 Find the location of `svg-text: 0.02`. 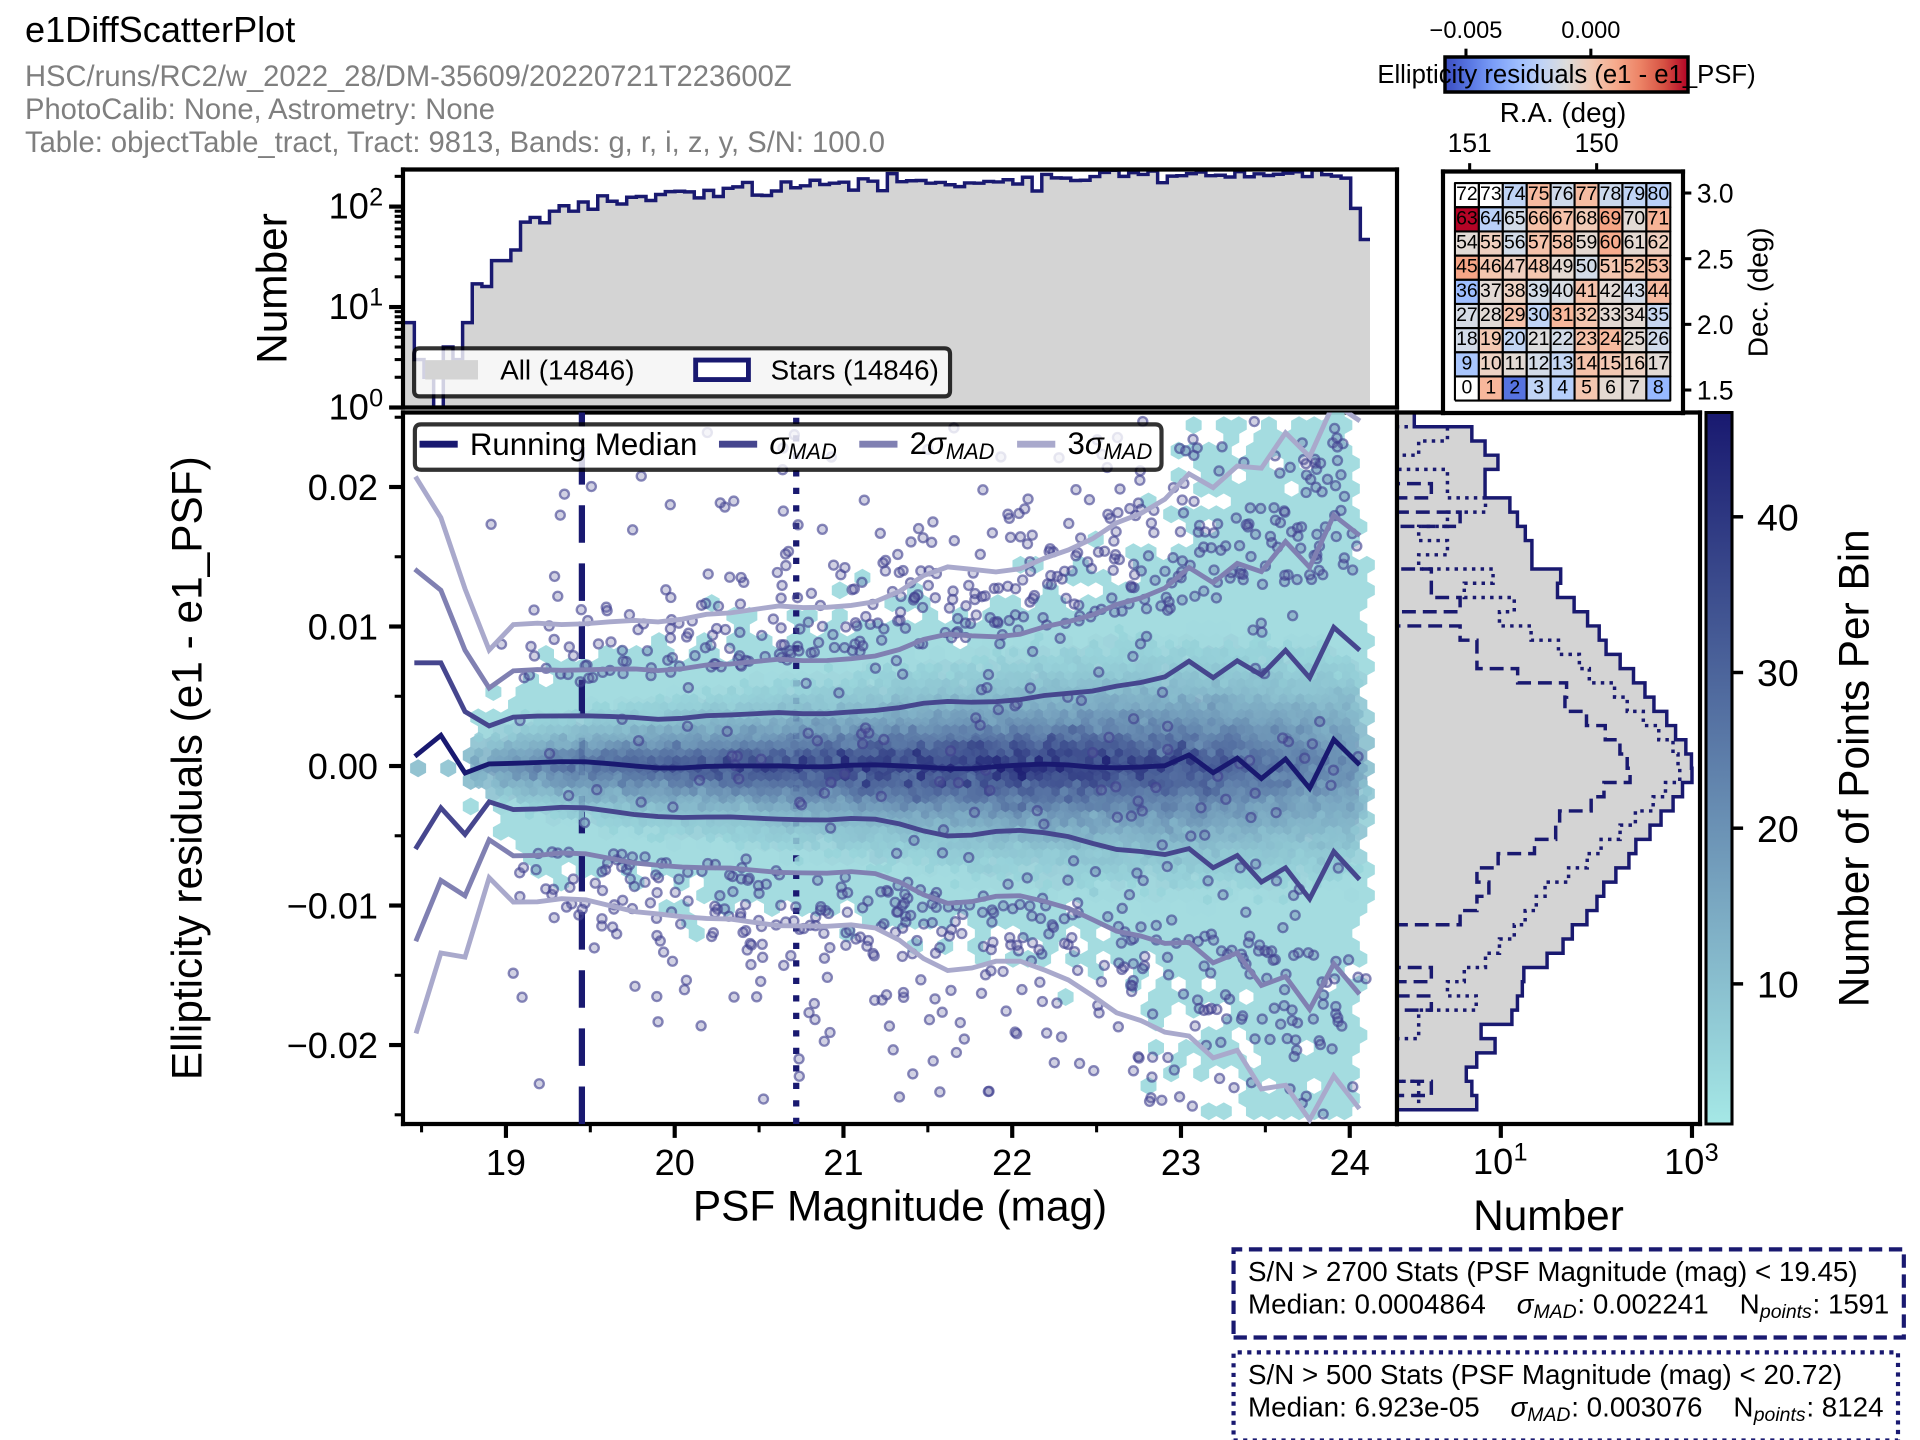

svg-text: 0.02 is located at coordinates (343, 487).